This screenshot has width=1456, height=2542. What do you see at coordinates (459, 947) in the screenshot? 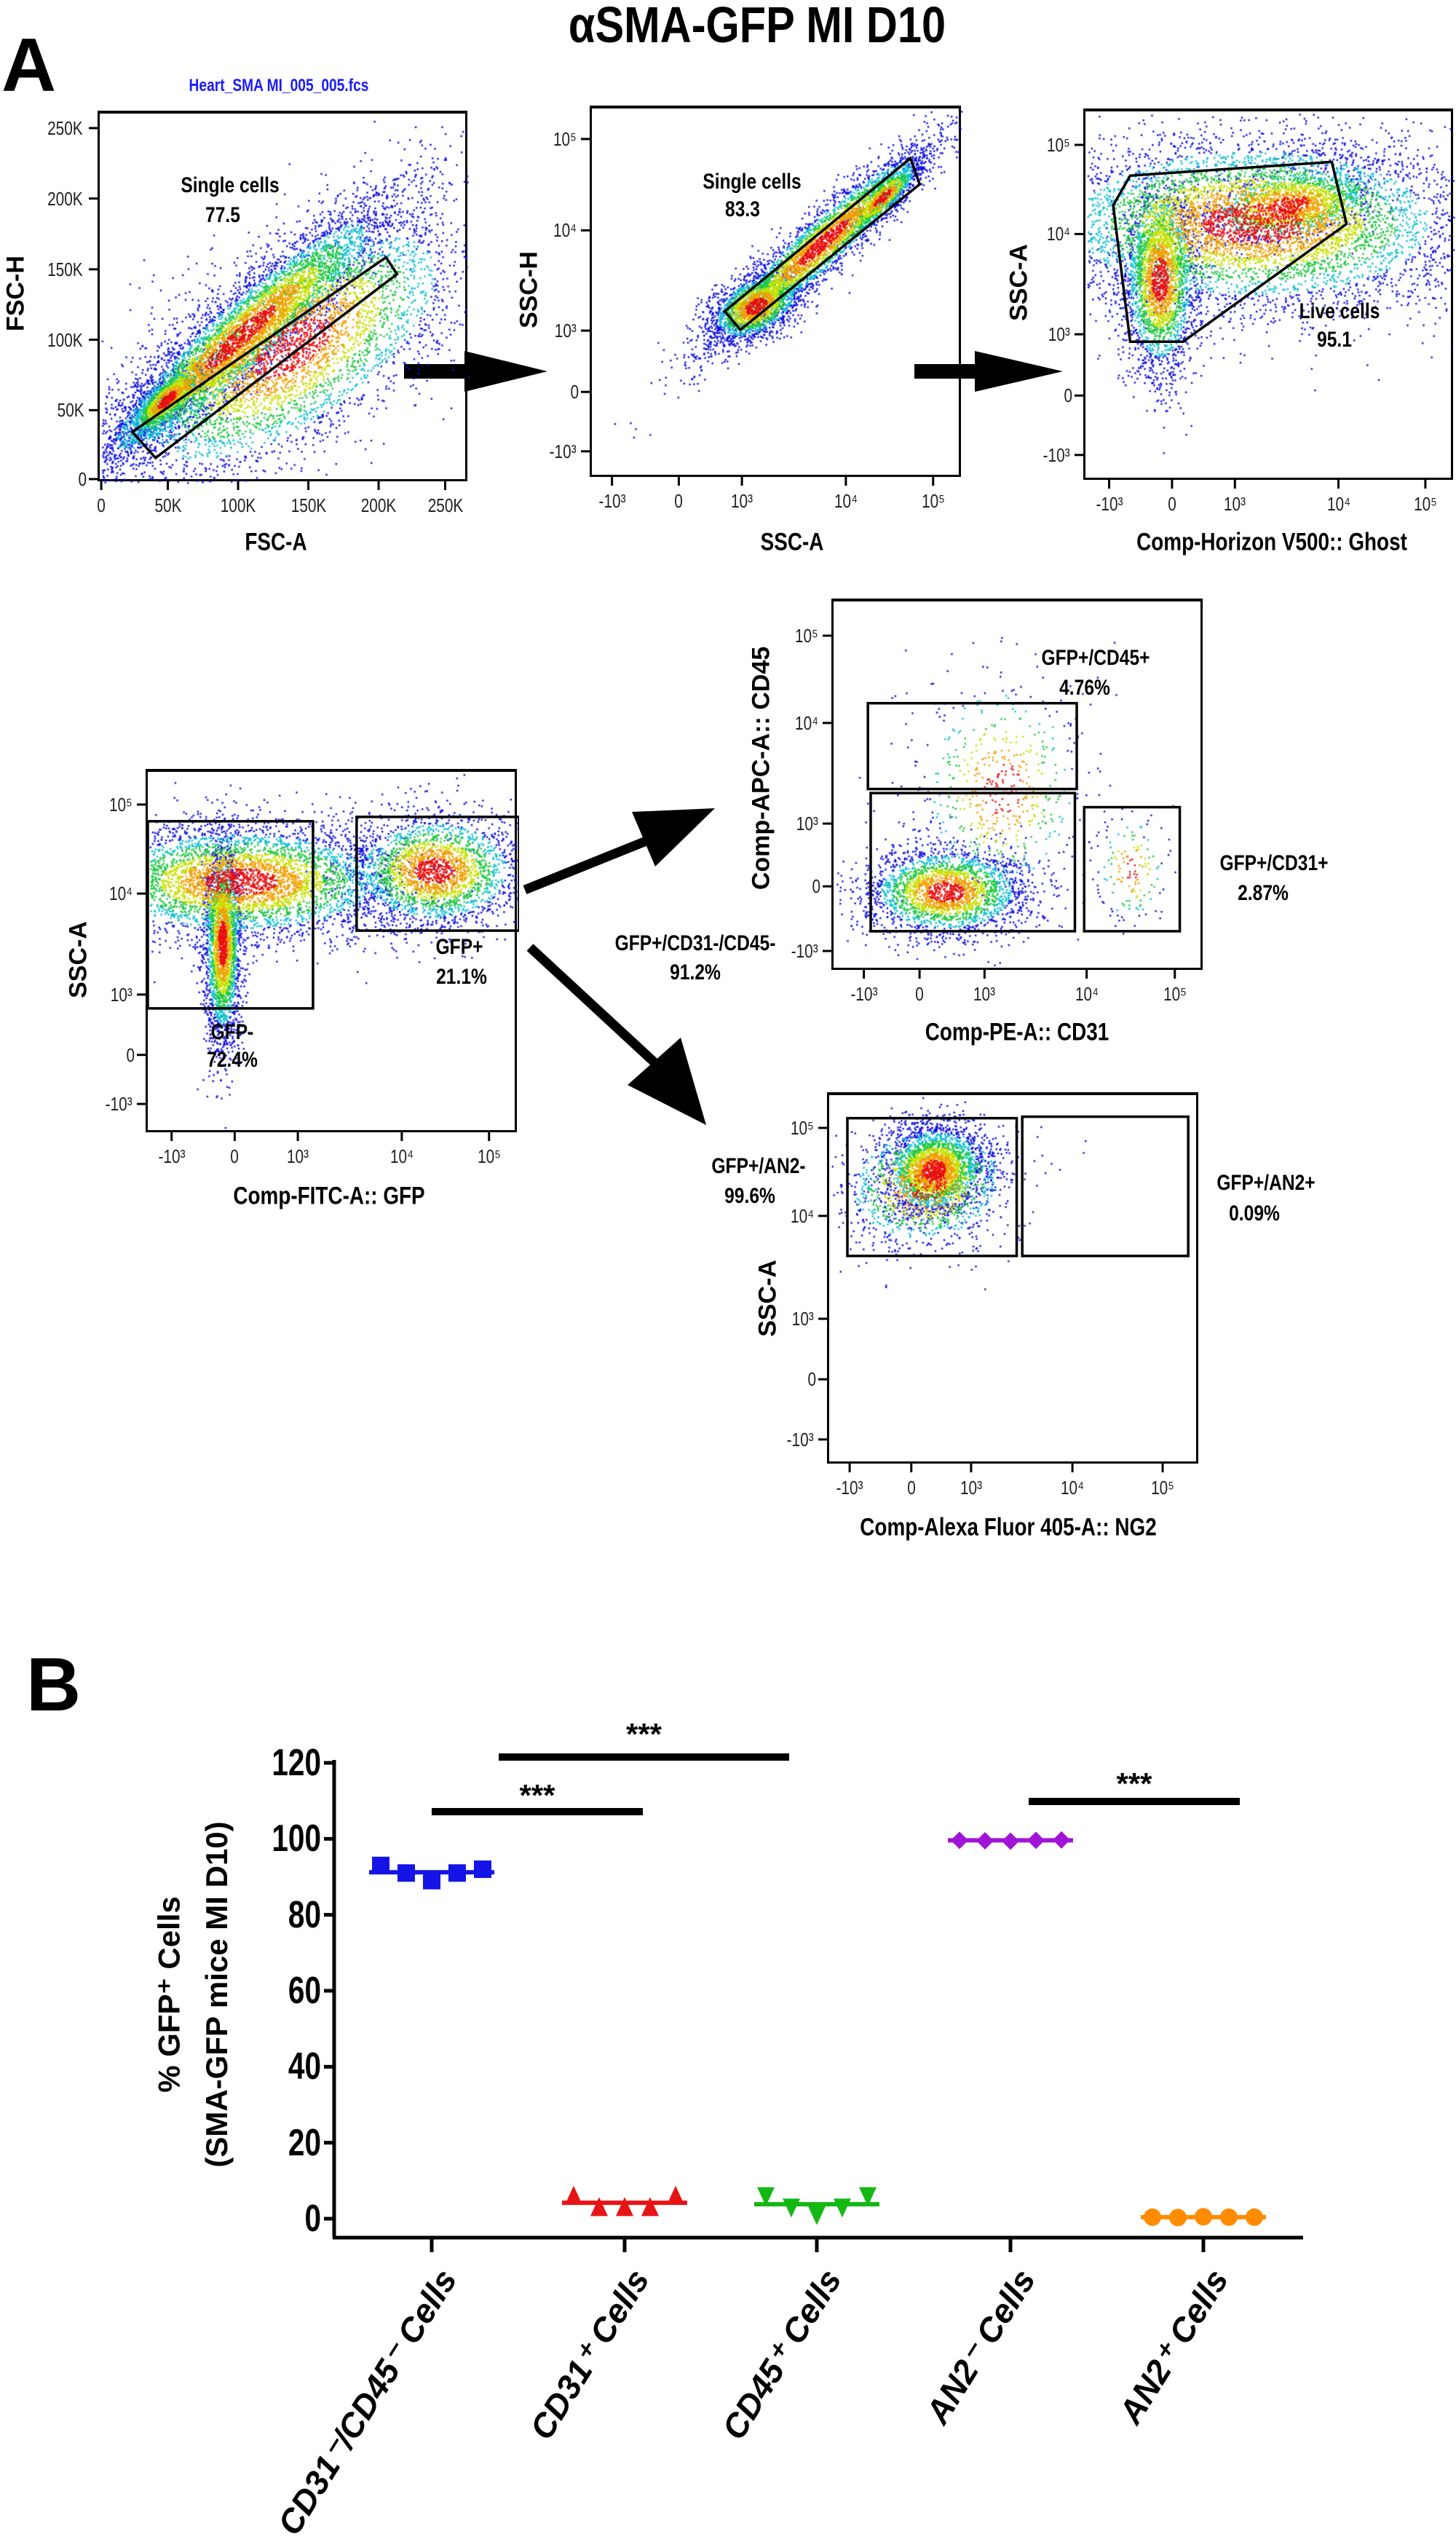
I see `gate-name-label: GFP+` at bounding box center [459, 947].